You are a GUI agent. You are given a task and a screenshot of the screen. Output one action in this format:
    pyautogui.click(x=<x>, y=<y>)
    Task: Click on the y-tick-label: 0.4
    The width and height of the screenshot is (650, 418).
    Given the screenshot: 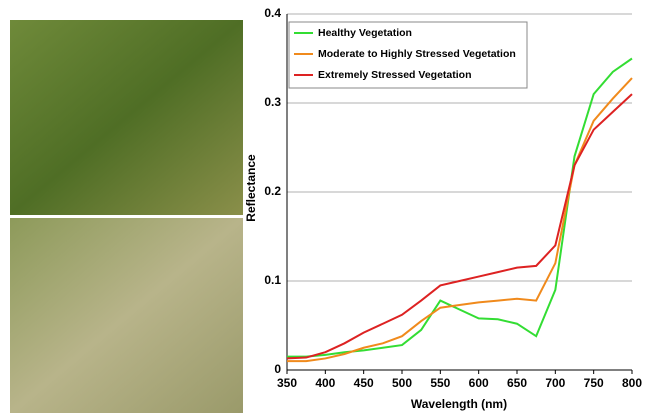 What is the action you would take?
    pyautogui.click(x=272, y=13)
    